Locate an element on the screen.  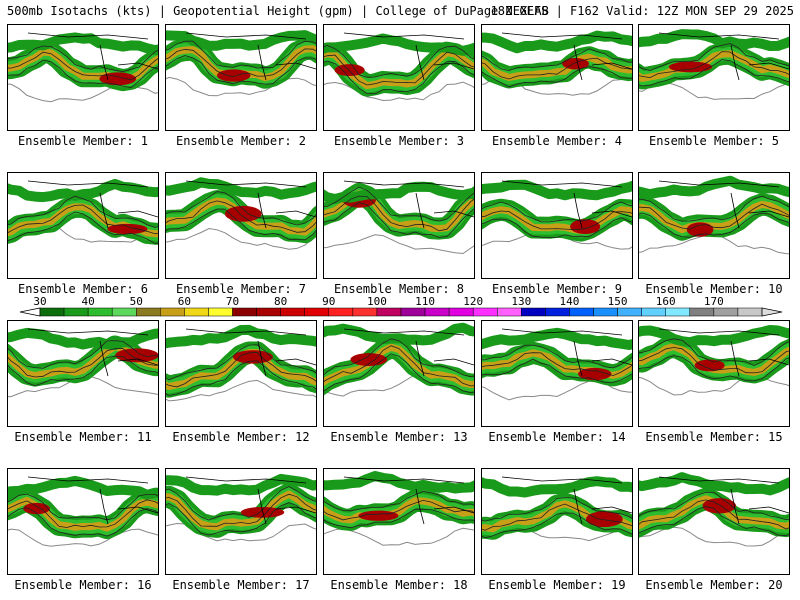
colorbar-tick-label: 40 is located at coordinates (88, 301).